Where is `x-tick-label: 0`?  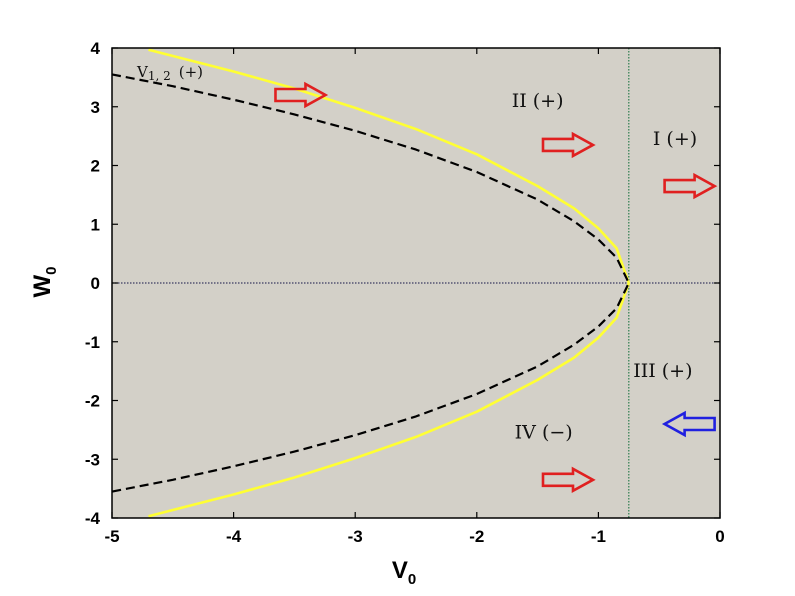 x-tick-label: 0 is located at coordinates (719, 536).